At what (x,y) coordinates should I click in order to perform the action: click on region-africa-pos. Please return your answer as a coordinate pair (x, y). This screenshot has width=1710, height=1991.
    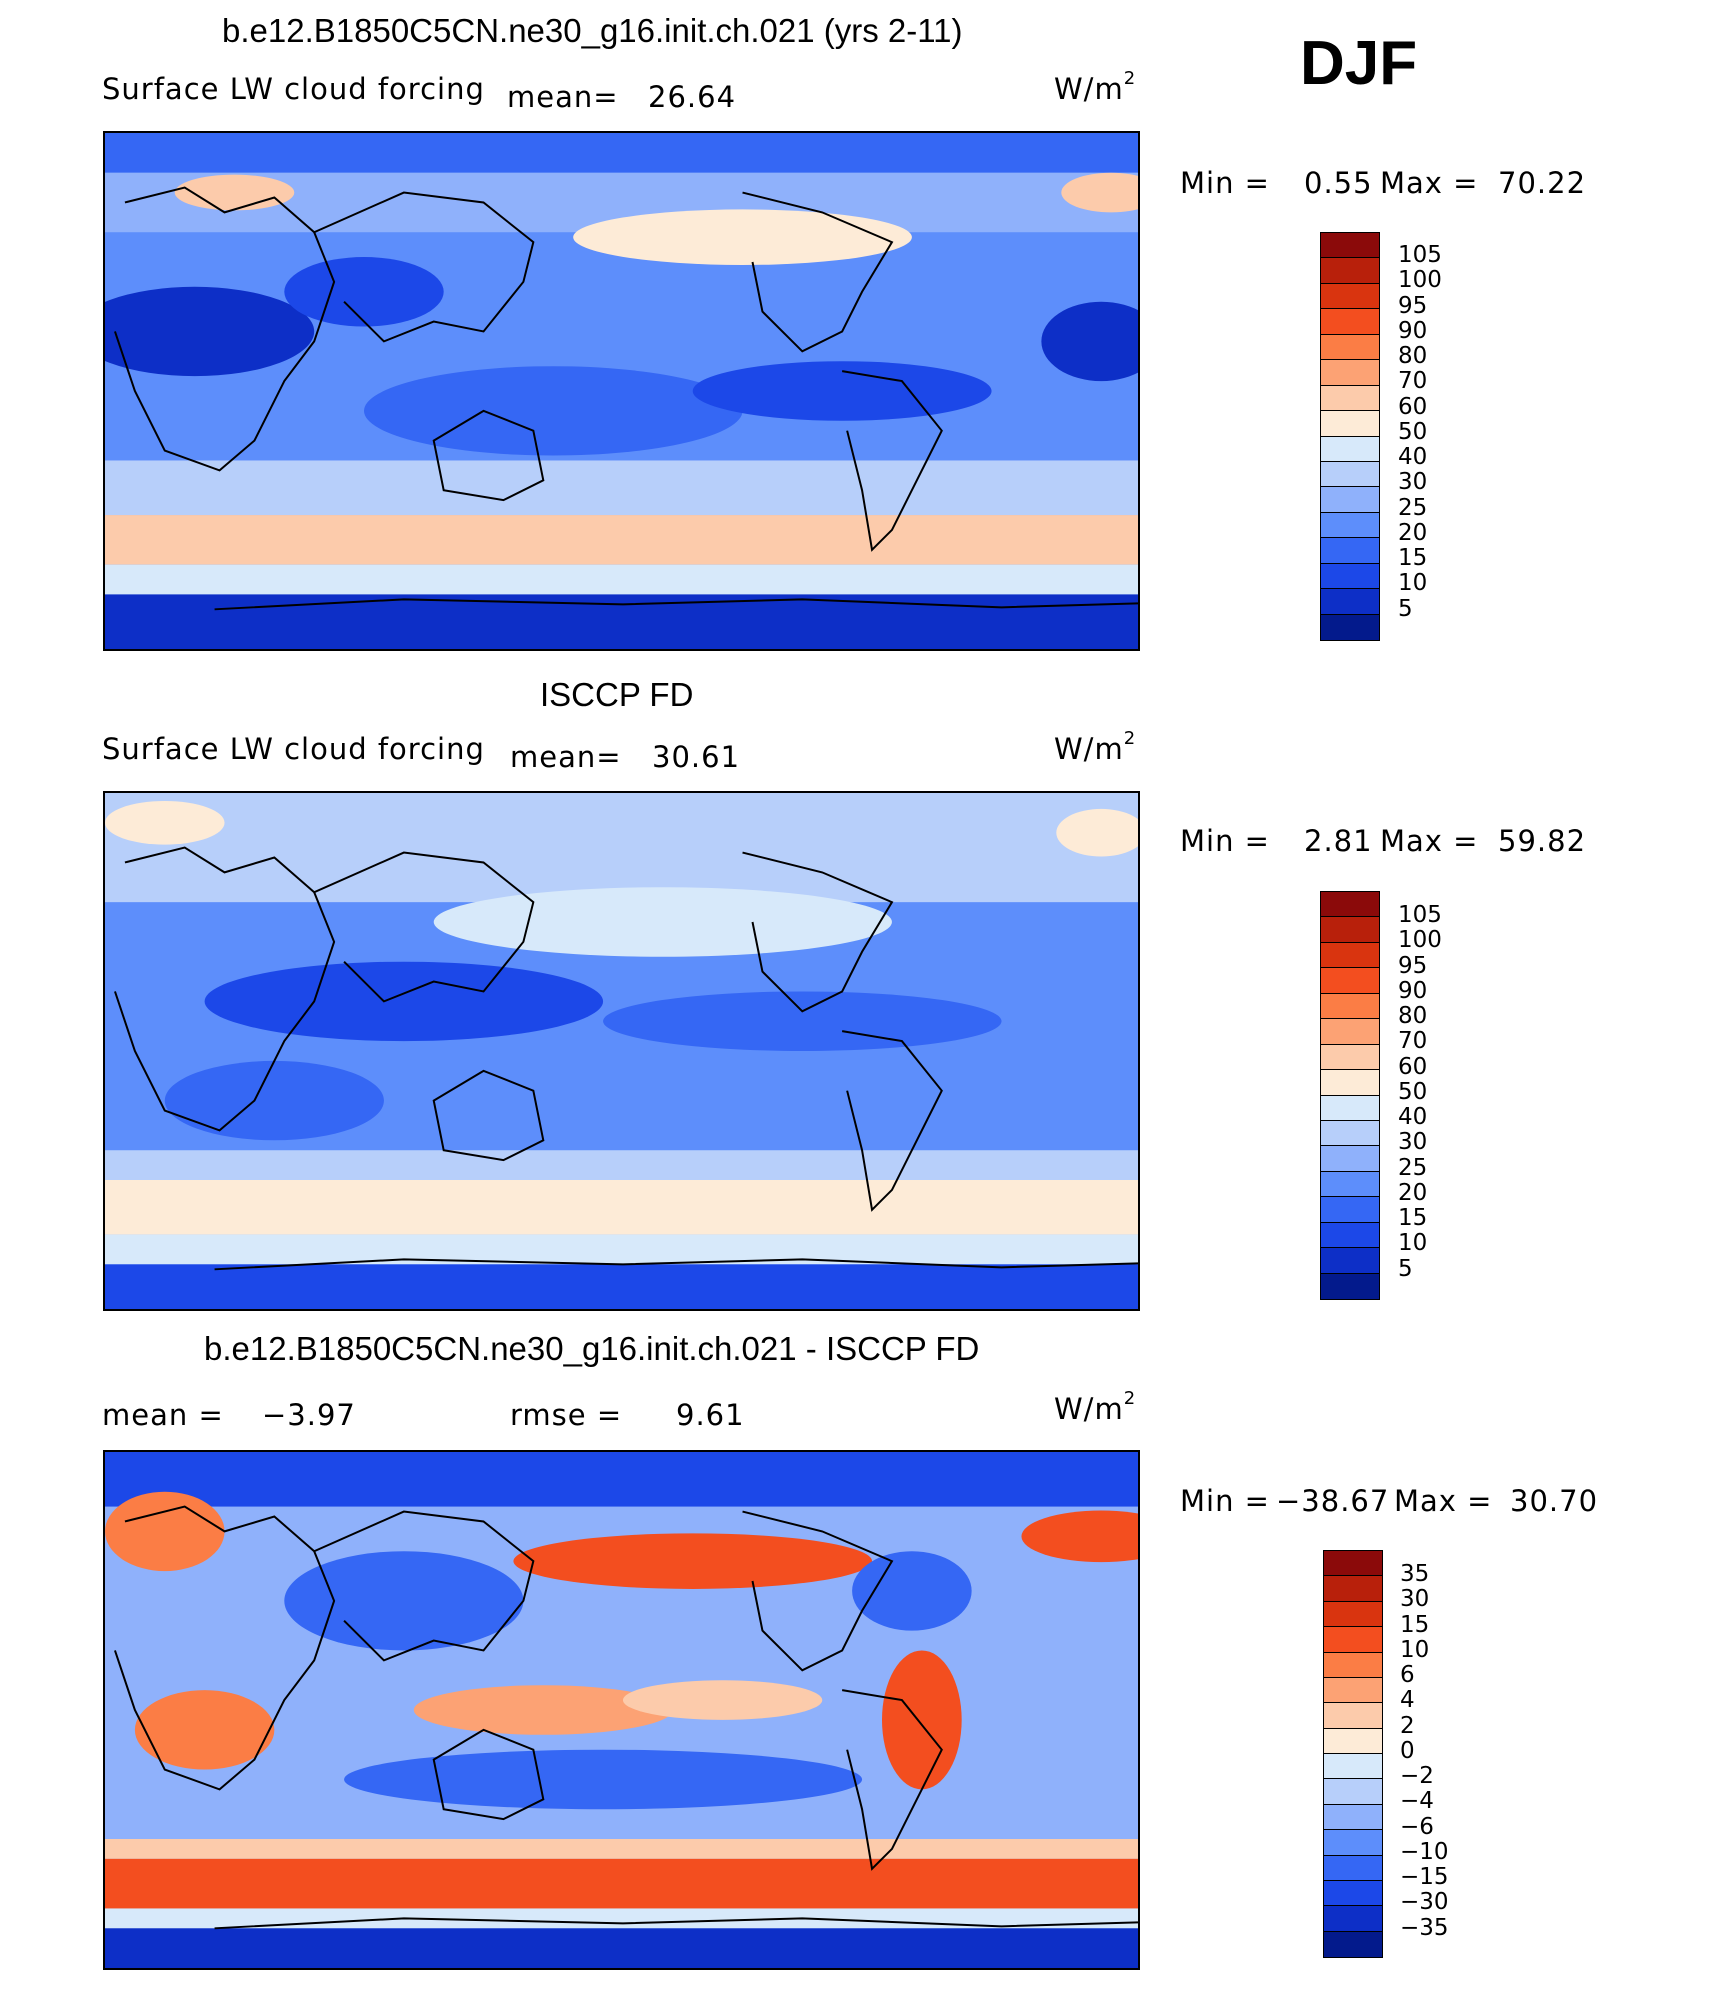
    Looking at the image, I should click on (204, 1730).